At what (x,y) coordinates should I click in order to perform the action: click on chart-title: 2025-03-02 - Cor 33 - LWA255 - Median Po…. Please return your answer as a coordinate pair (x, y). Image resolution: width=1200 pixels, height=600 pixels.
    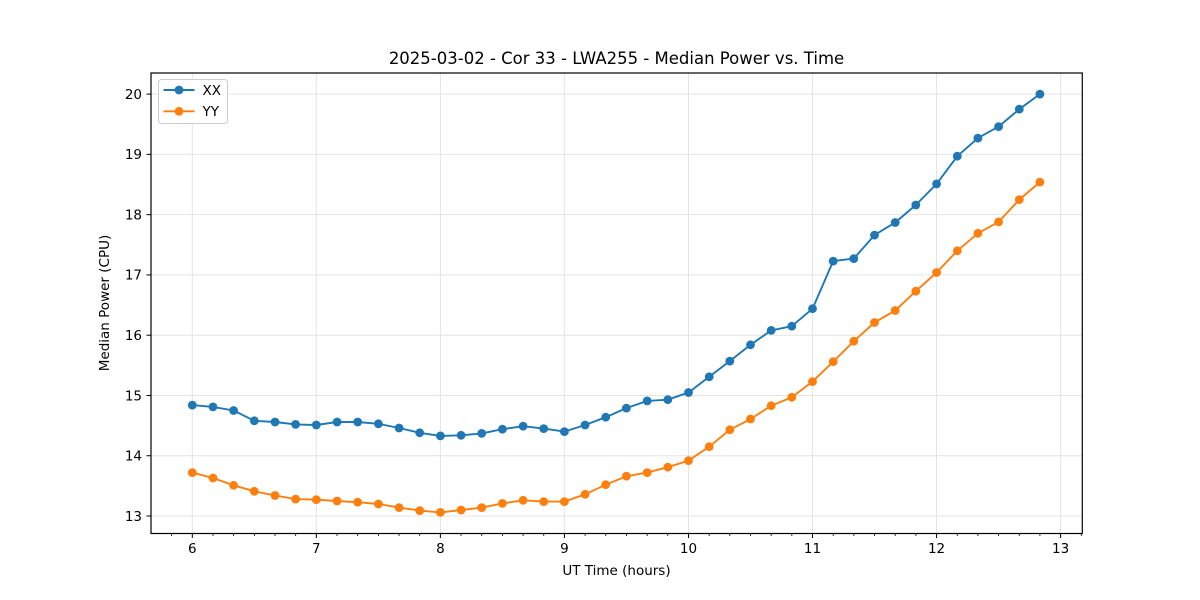
    Looking at the image, I should click on (616, 58).